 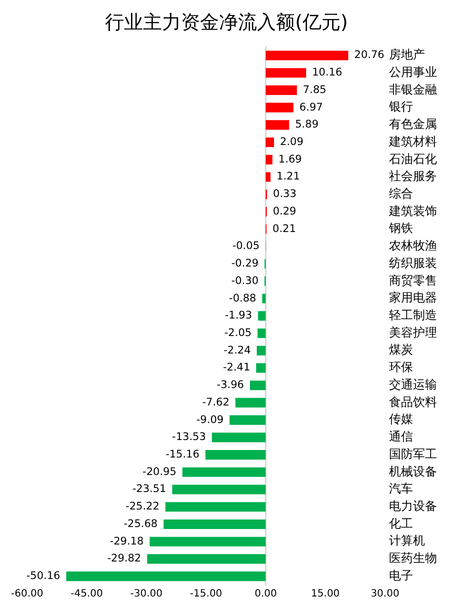 I want to click on x-tick-label: 30.00, so click(x=385, y=594).